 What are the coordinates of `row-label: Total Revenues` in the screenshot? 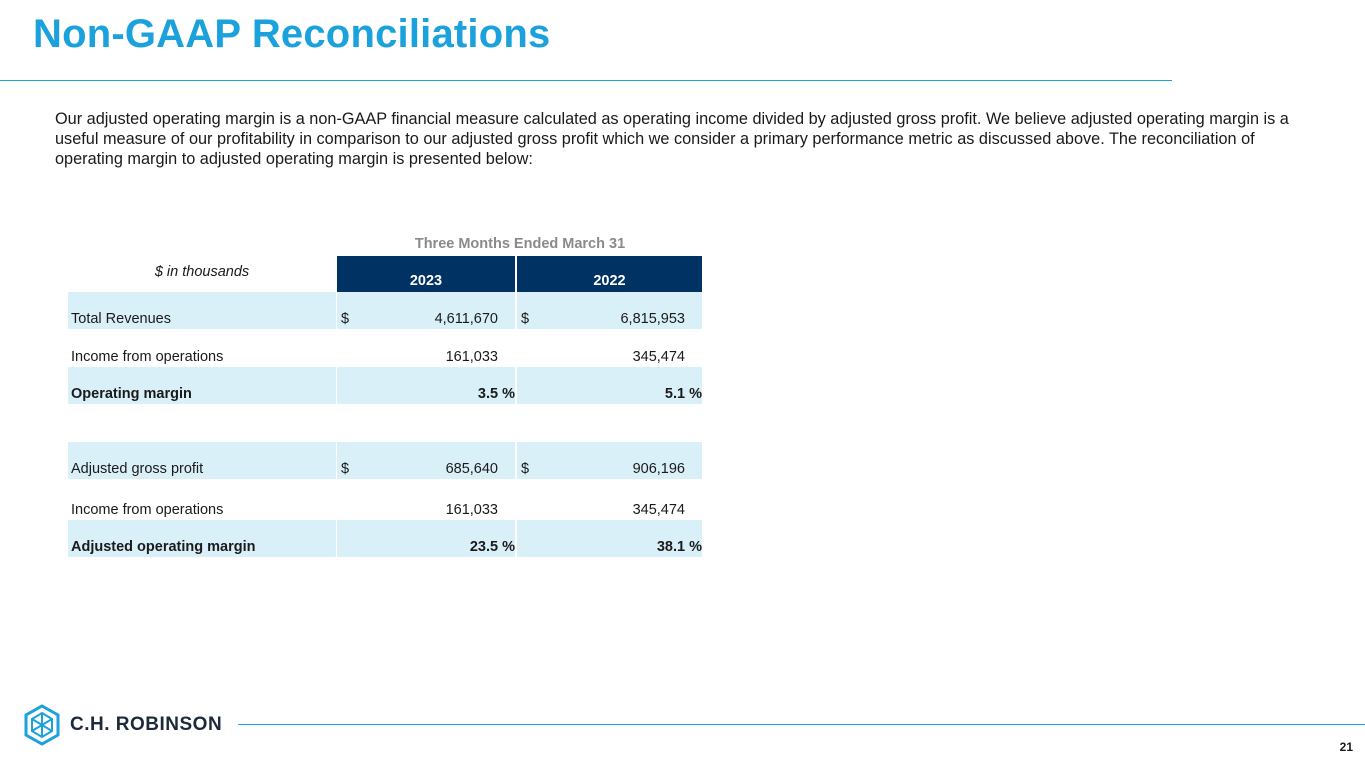 It's located at (121, 319).